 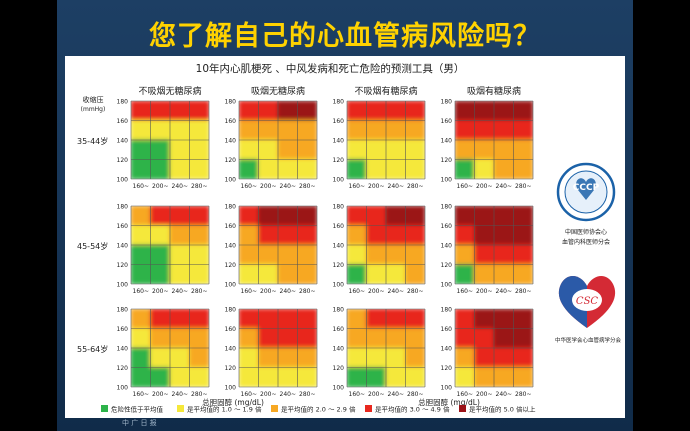 I want to click on cccp-caption-2: 血管内科医师分会, so click(x=586, y=242).